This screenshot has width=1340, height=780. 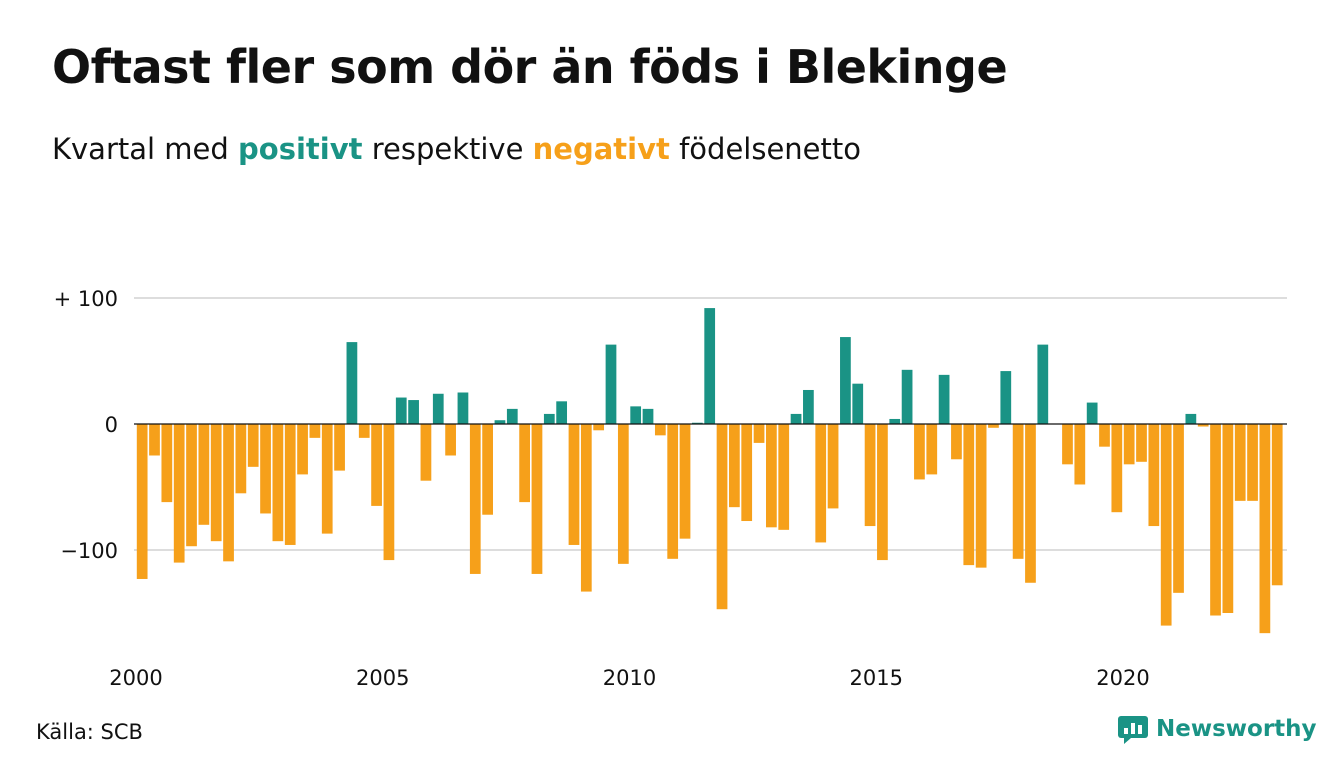 What do you see at coordinates (770, 149) in the screenshot?
I see `subtitle-suffix: födelsenetto` at bounding box center [770, 149].